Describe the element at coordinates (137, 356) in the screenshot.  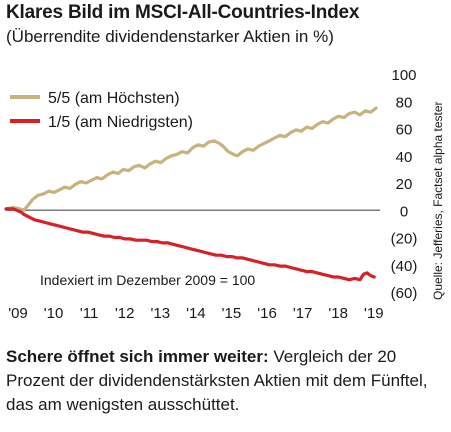
I see `caption-bold: Schere öffnet sich immer weiter:` at that location.